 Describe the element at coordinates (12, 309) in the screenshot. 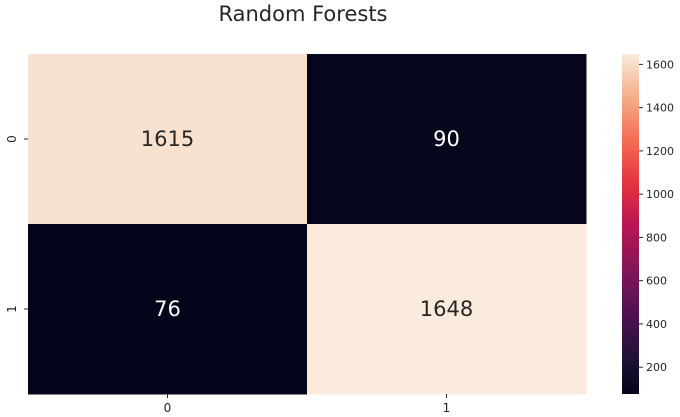

I see `y-tick-label: 1` at that location.